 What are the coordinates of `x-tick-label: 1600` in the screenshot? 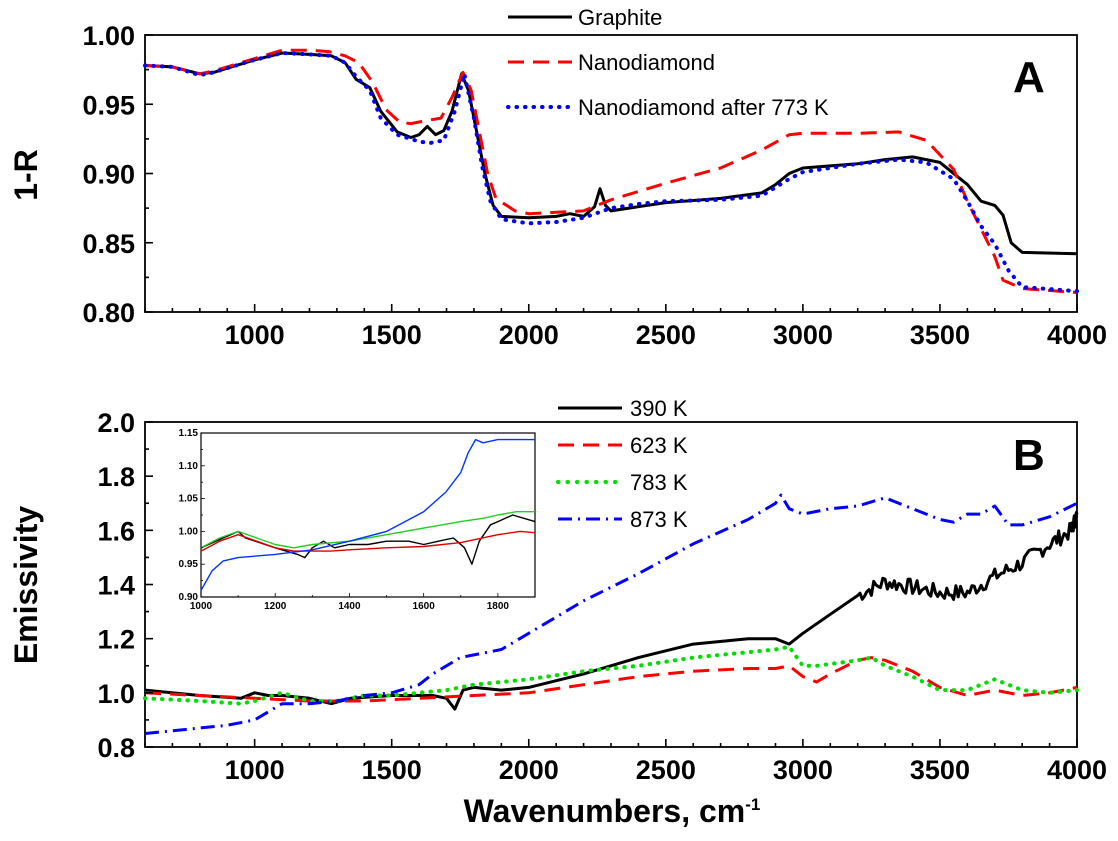 It's located at (424, 606).